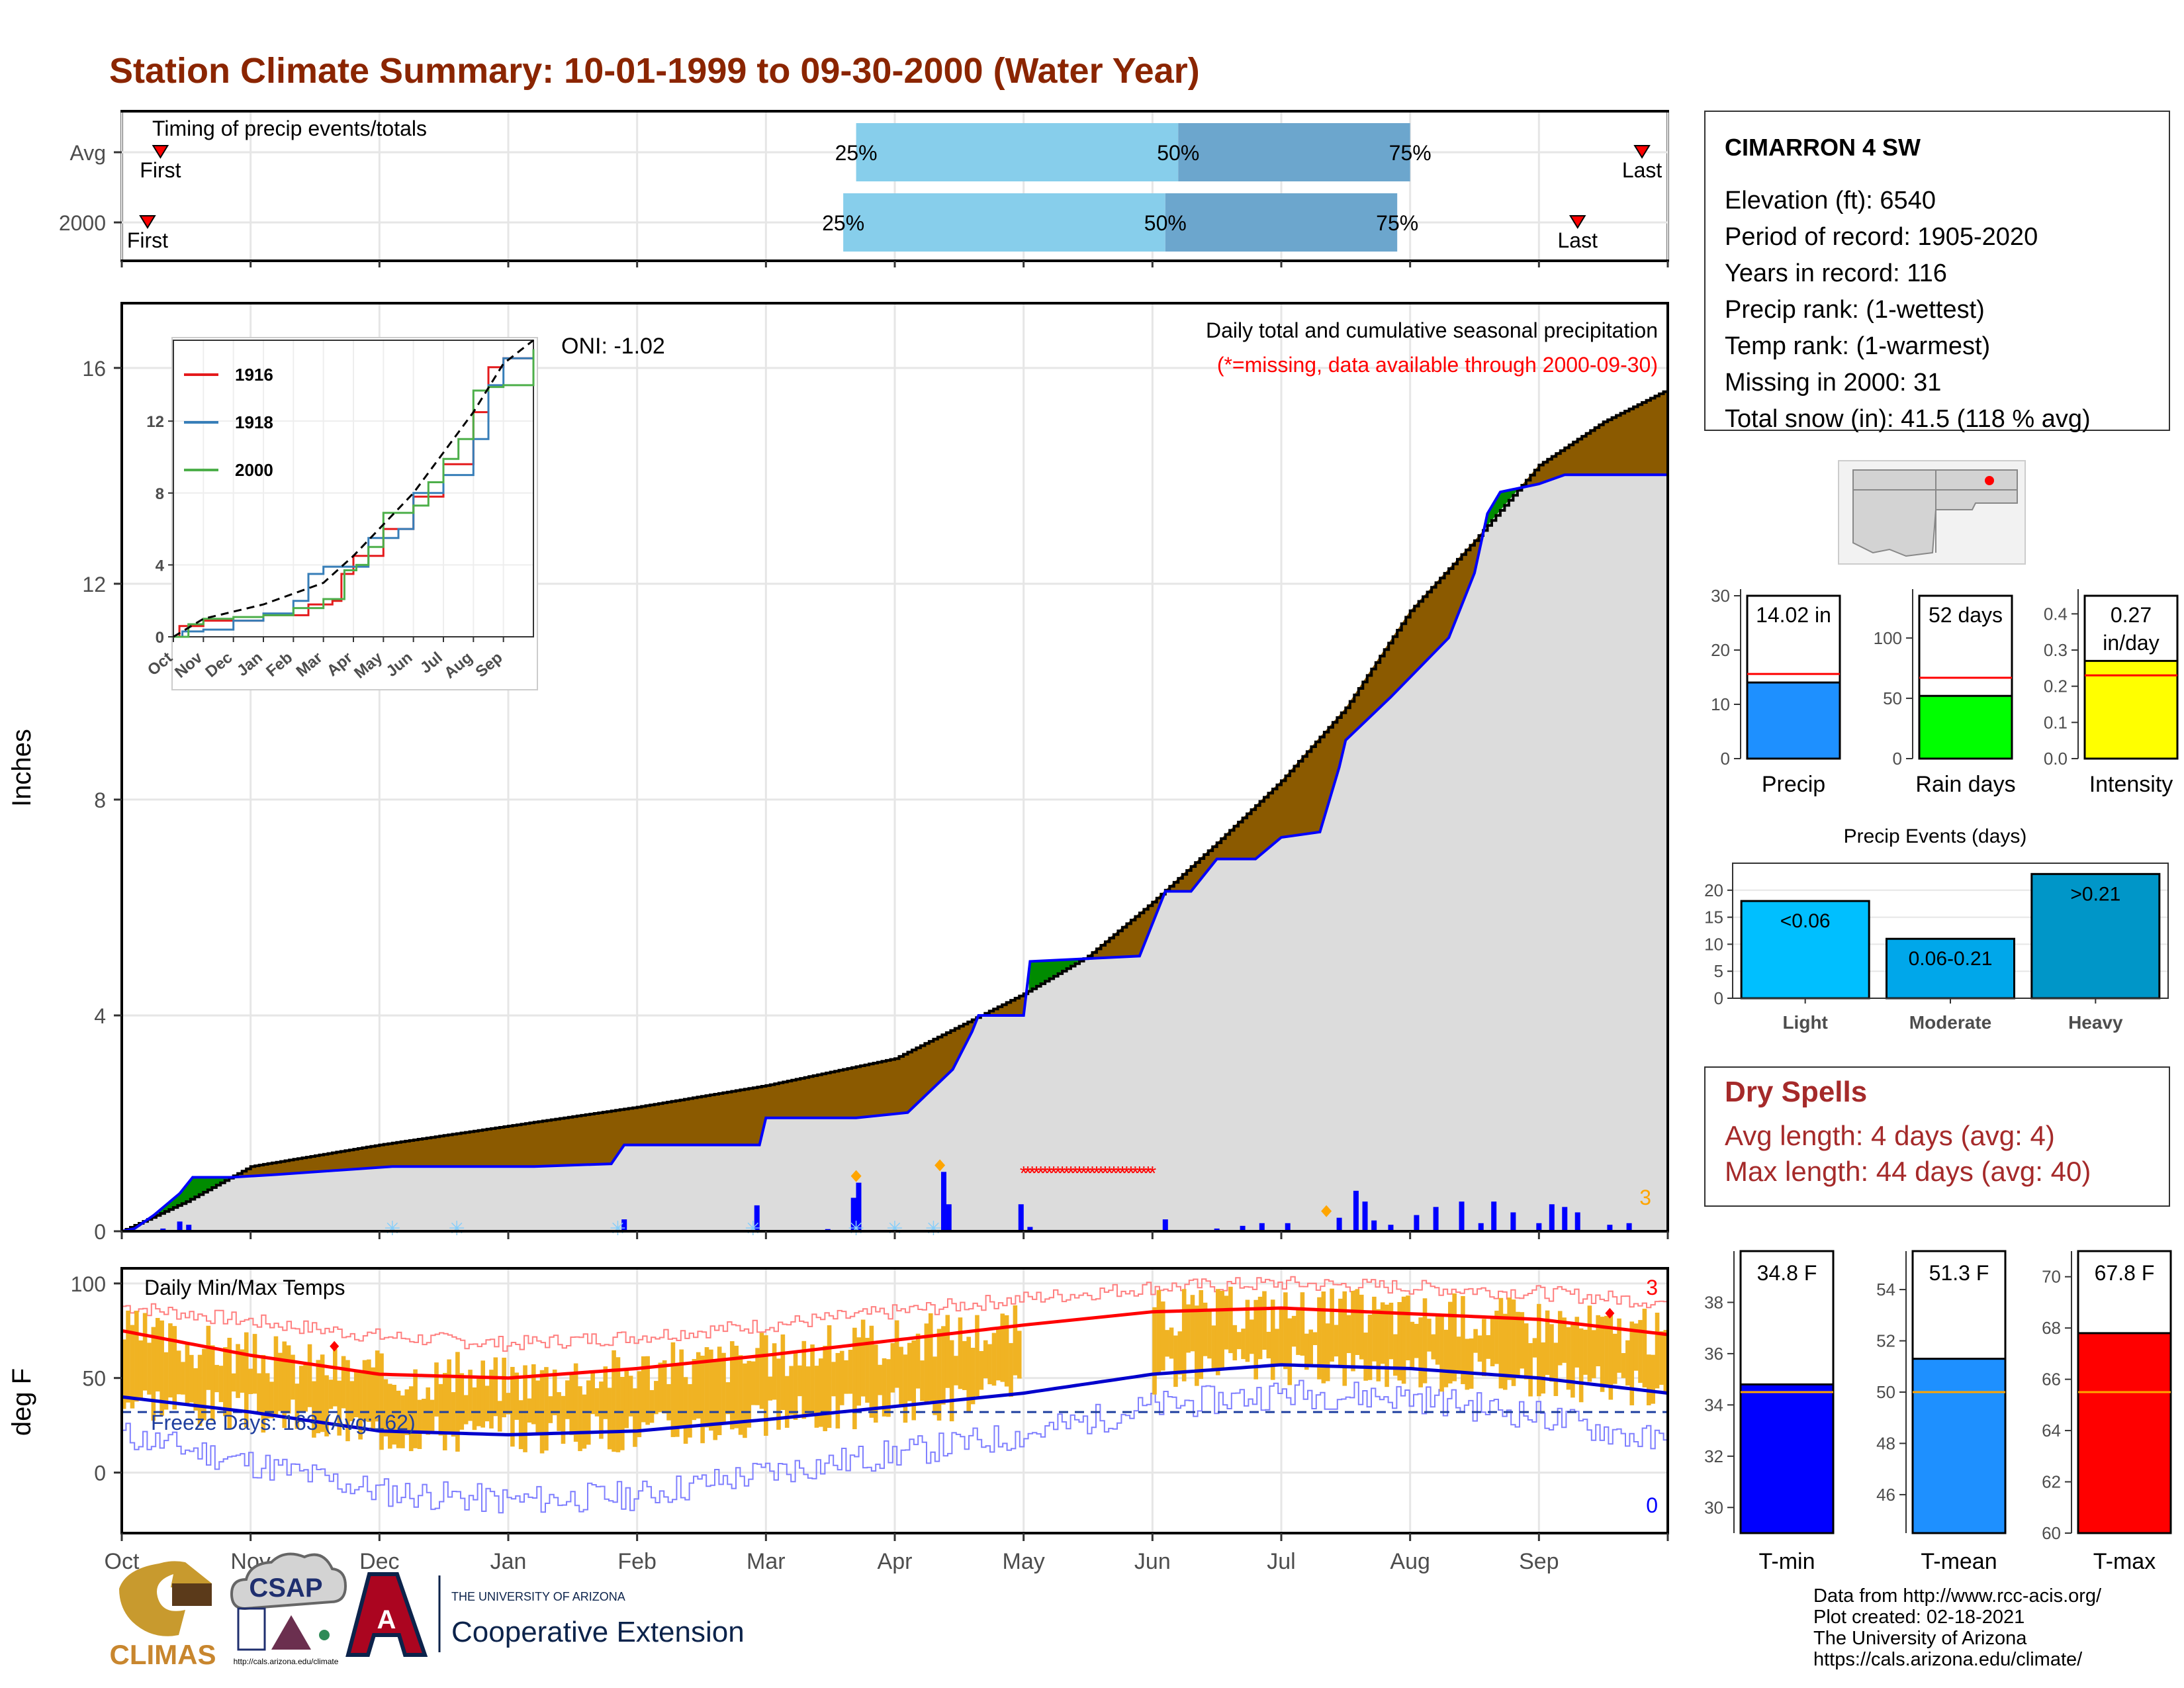 The width and height of the screenshot is (2184, 1688). I want to click on temp-bar-ytick-label: 50, so click(1885, 1392).